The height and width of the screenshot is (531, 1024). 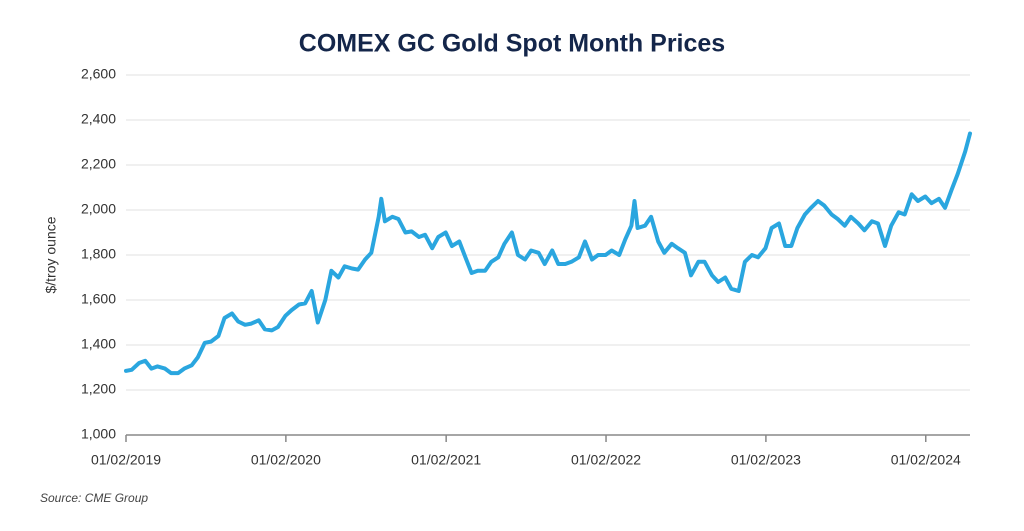 What do you see at coordinates (51, 254) in the screenshot?
I see `y-axis-label: $/troy ounce` at bounding box center [51, 254].